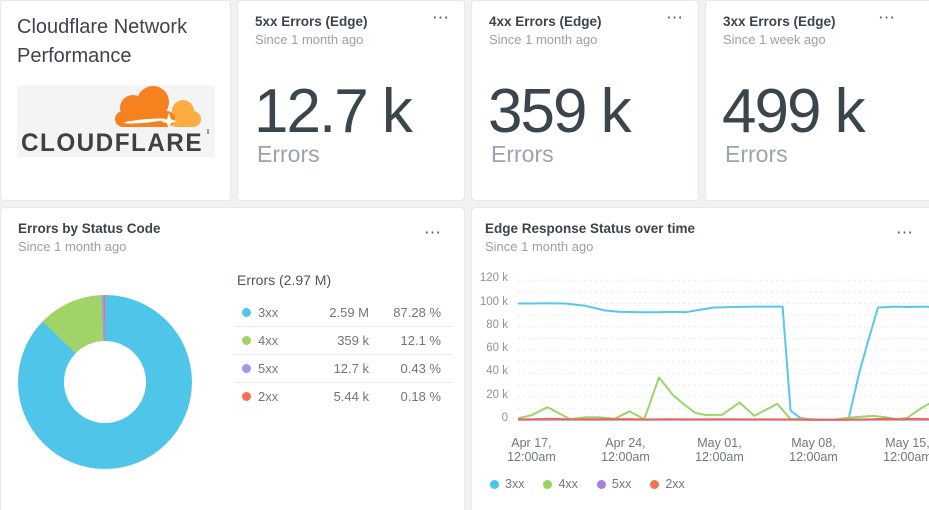 The image size is (929, 510). What do you see at coordinates (568, 484) in the screenshot?
I see `legend-label: 4xx` at bounding box center [568, 484].